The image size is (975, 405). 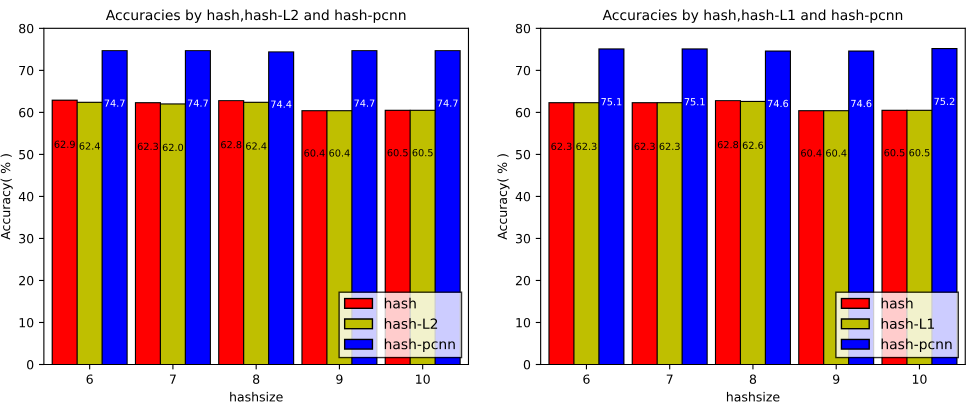 I want to click on data-label: 62.0, so click(x=173, y=148).